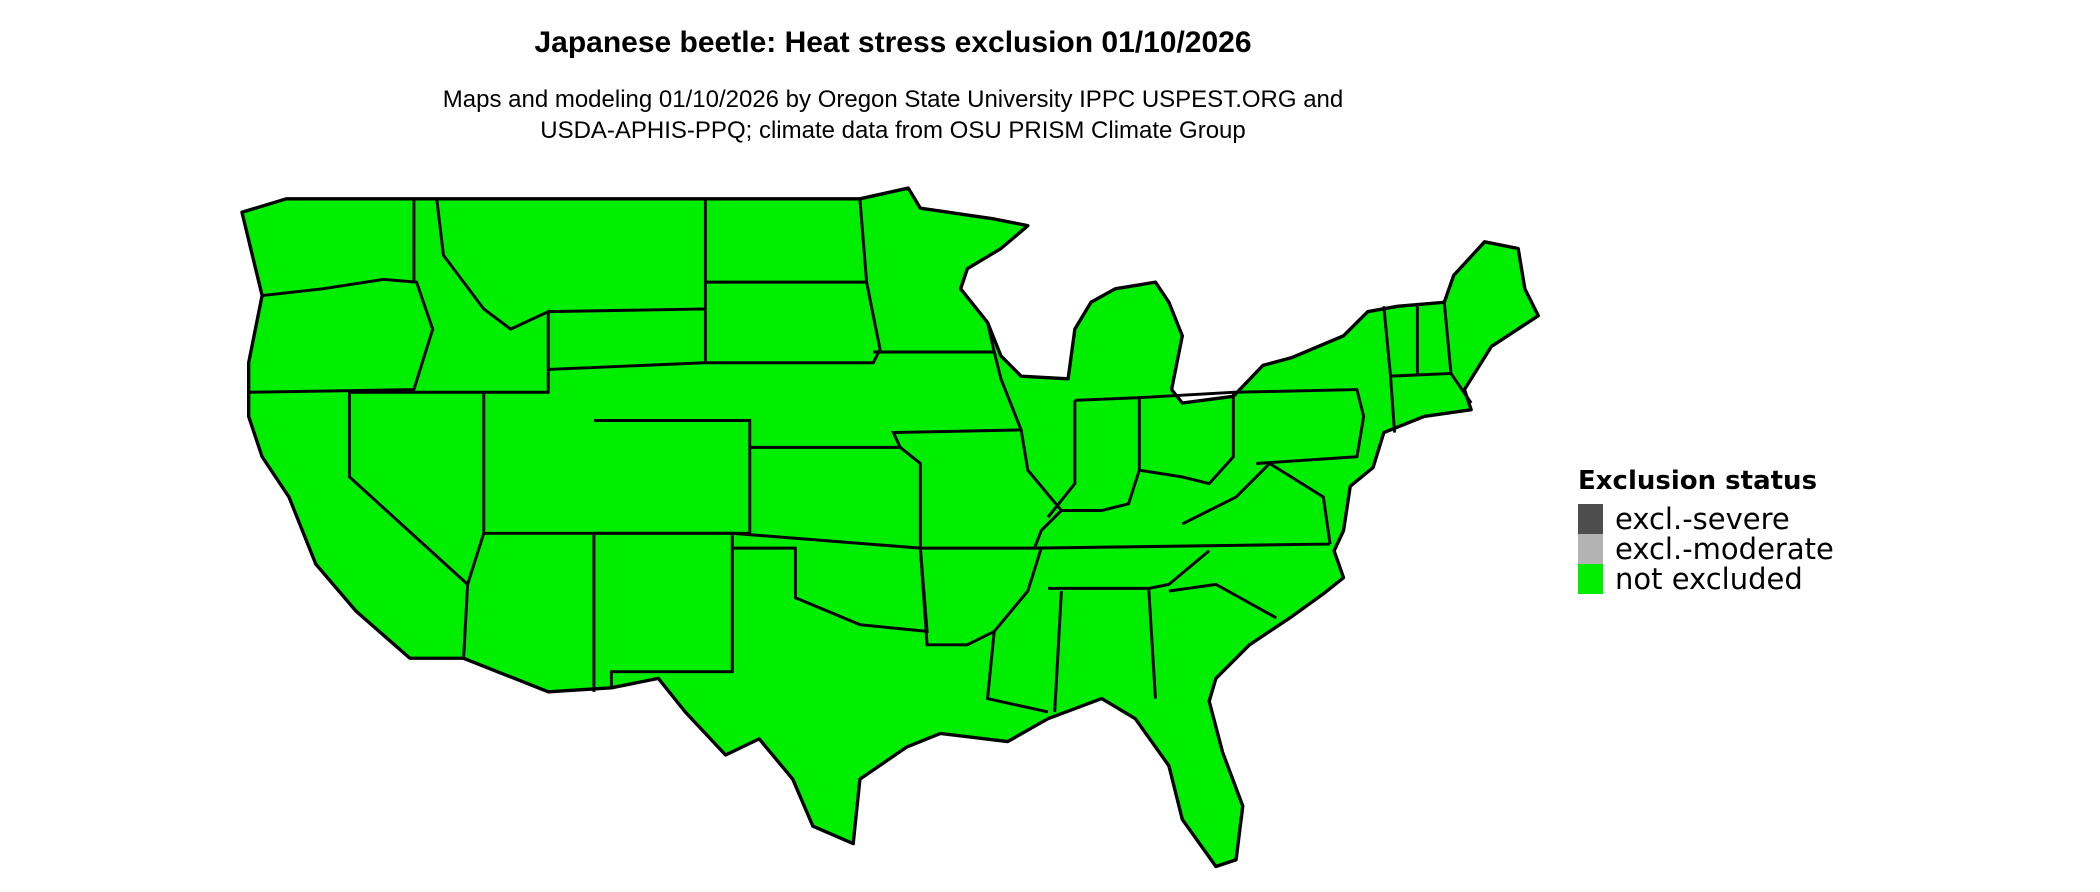  I want to click on legend-item-severe: excl.-severe, so click(1706, 519).